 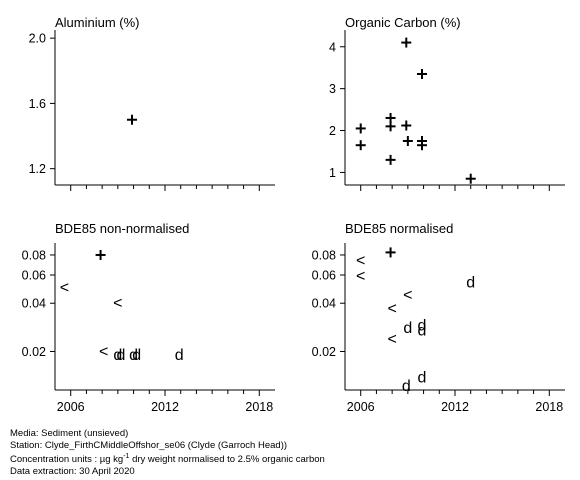 What do you see at coordinates (332, 47) in the screenshot?
I see `y-tick-label: 4` at bounding box center [332, 47].